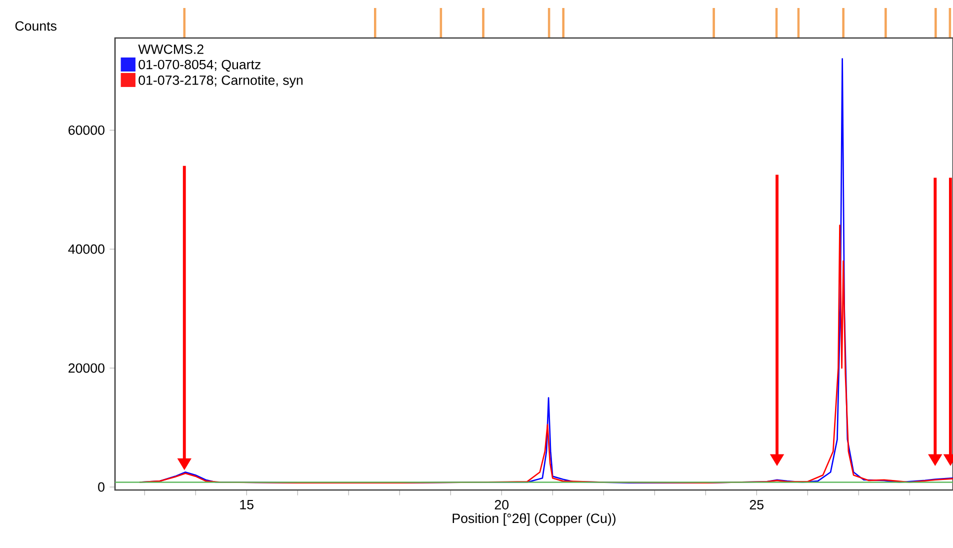 The image size is (953, 548). What do you see at coordinates (101, 487) in the screenshot?
I see `y-tick-label: 0` at bounding box center [101, 487].